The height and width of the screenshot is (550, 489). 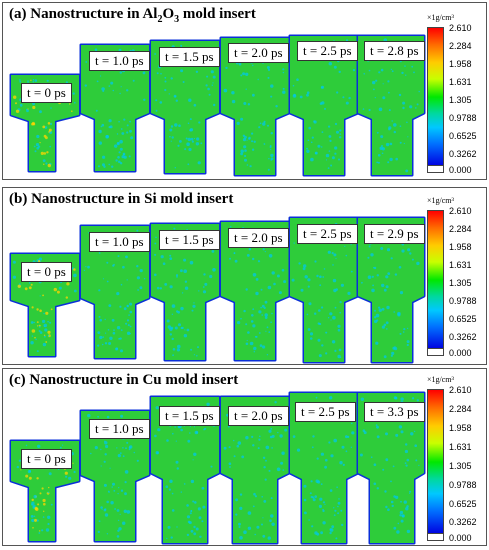 I want to click on panel-c-title: (c) Nanostructure in Cu mold insert, so click(x=124, y=380).